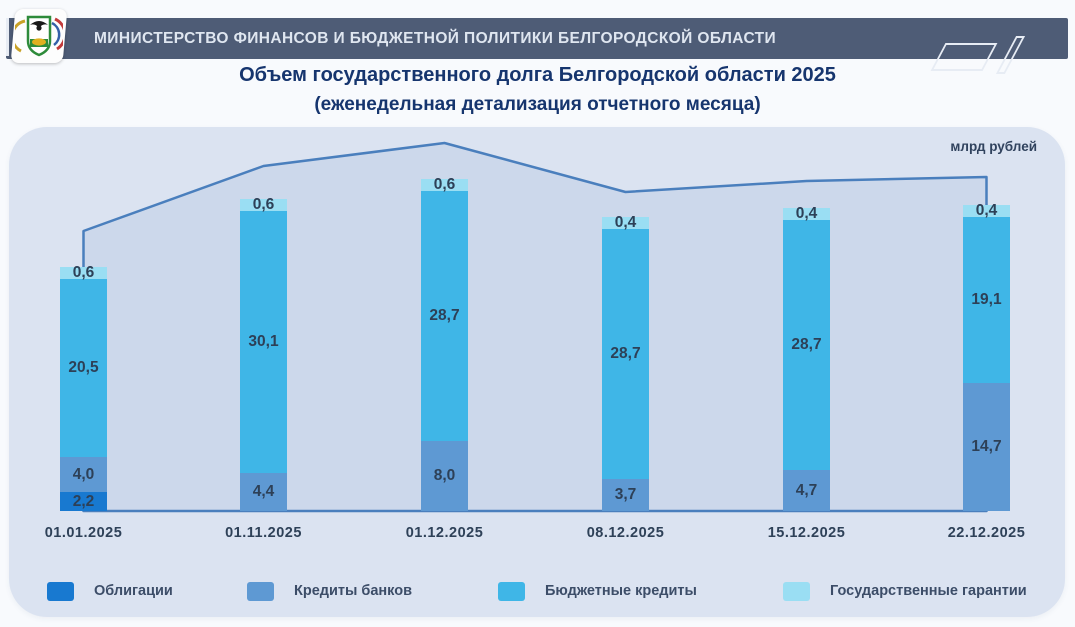 The image size is (1075, 627). Describe the element at coordinates (263, 533) in the screenshot. I see `x-axis-label: 01.11.2025` at that location.